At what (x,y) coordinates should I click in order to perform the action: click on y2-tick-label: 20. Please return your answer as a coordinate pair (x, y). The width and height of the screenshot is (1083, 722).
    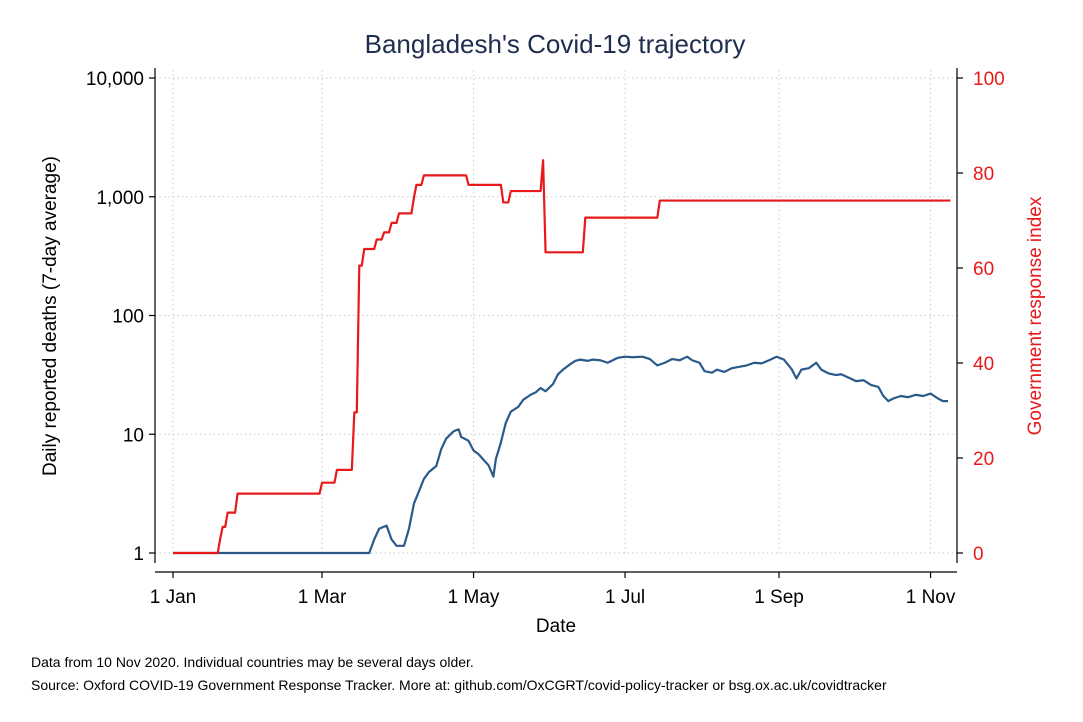
    Looking at the image, I should click on (983, 459).